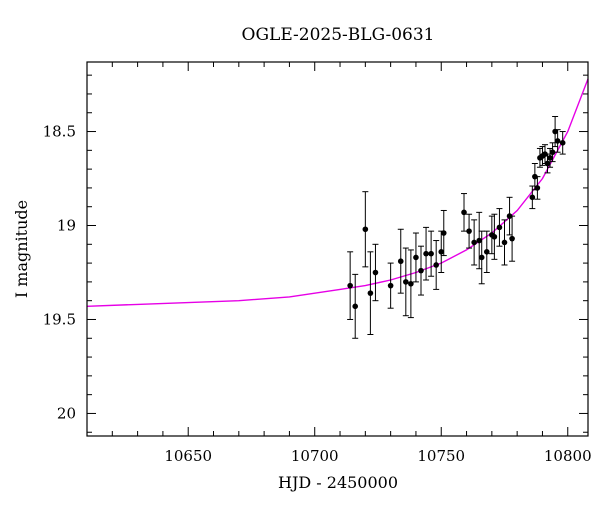  What do you see at coordinates (338, 35) in the screenshot?
I see `chart-title: OGLE-2025-BLG-0631` at bounding box center [338, 35].